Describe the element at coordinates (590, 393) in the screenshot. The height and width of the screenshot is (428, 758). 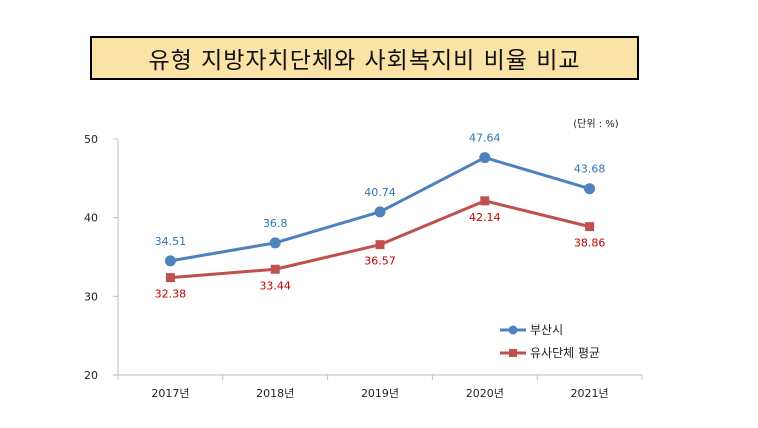
I see `x-tick-label: 2021년` at that location.